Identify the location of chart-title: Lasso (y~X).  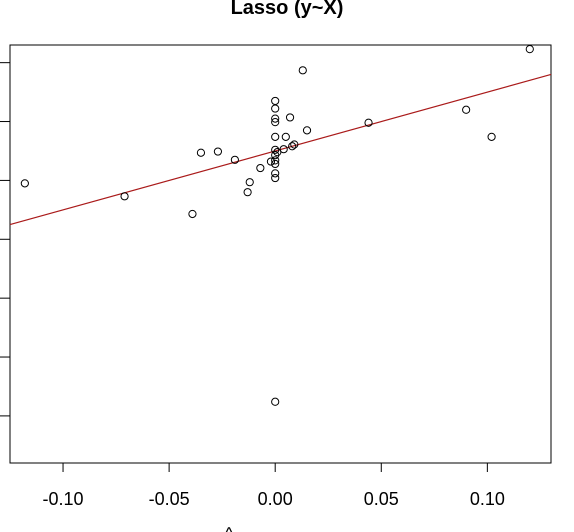
(287, 9).